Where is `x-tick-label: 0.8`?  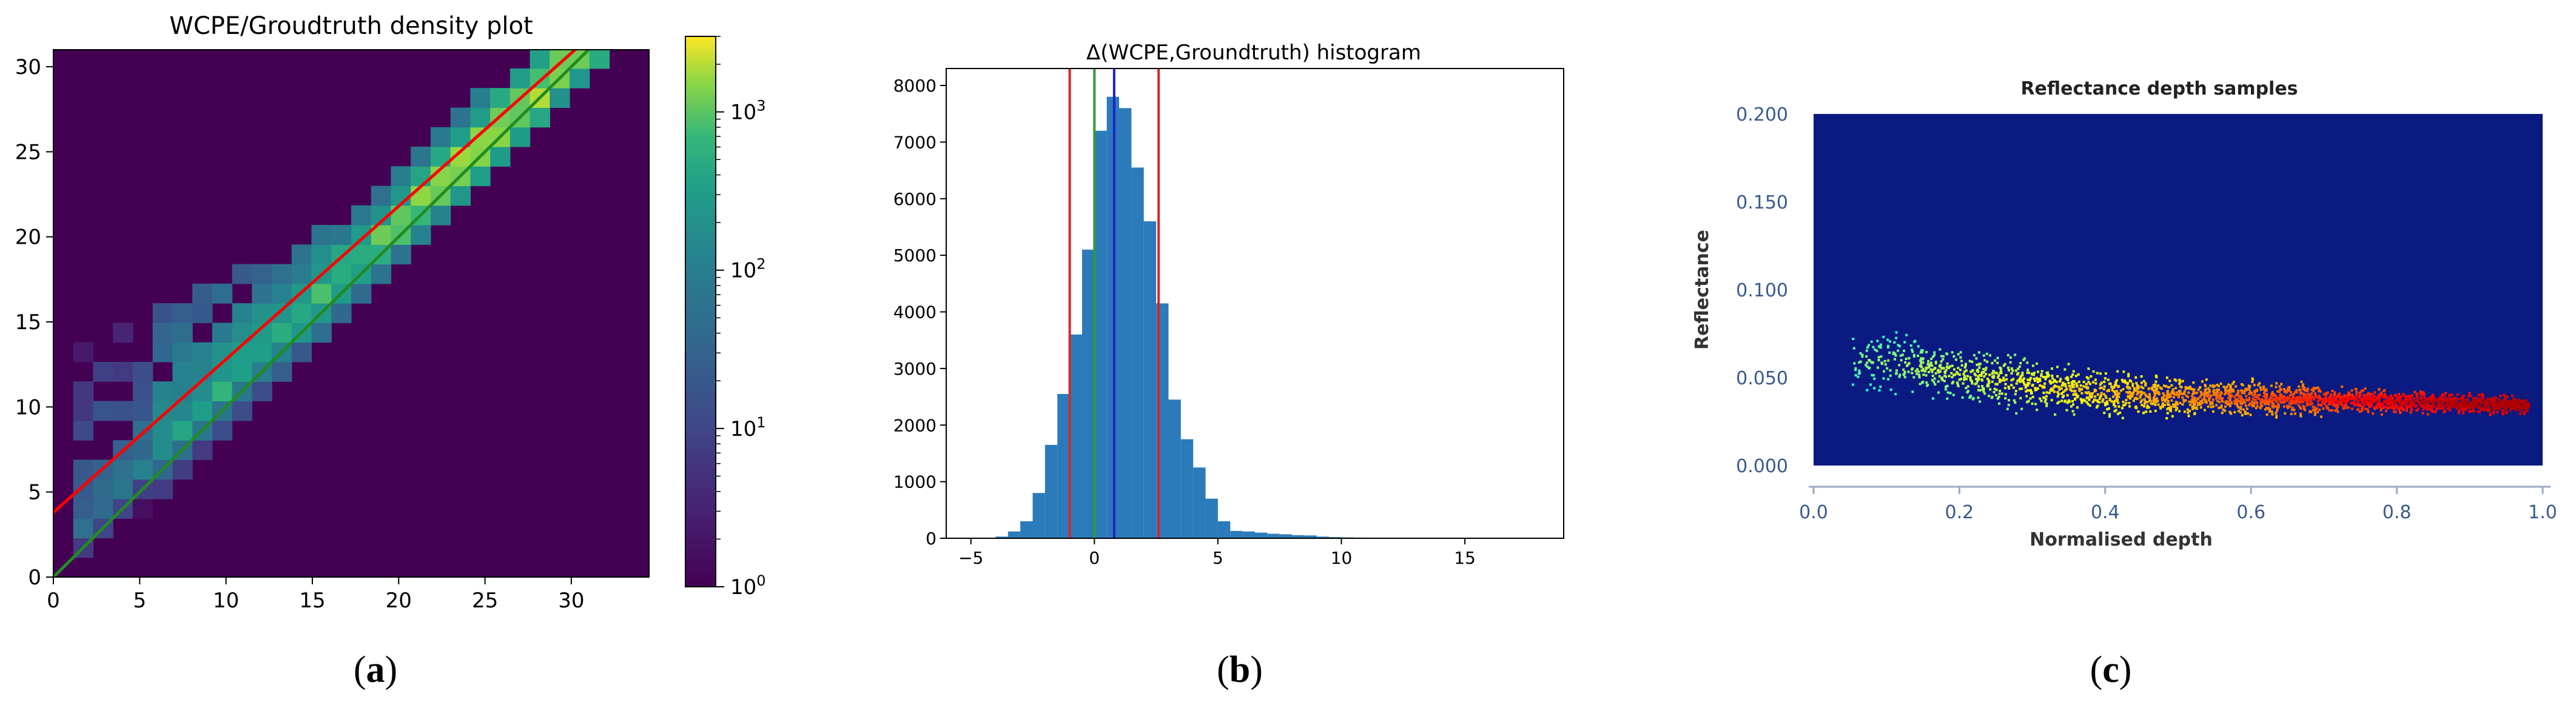
x-tick-label: 0.8 is located at coordinates (2397, 512).